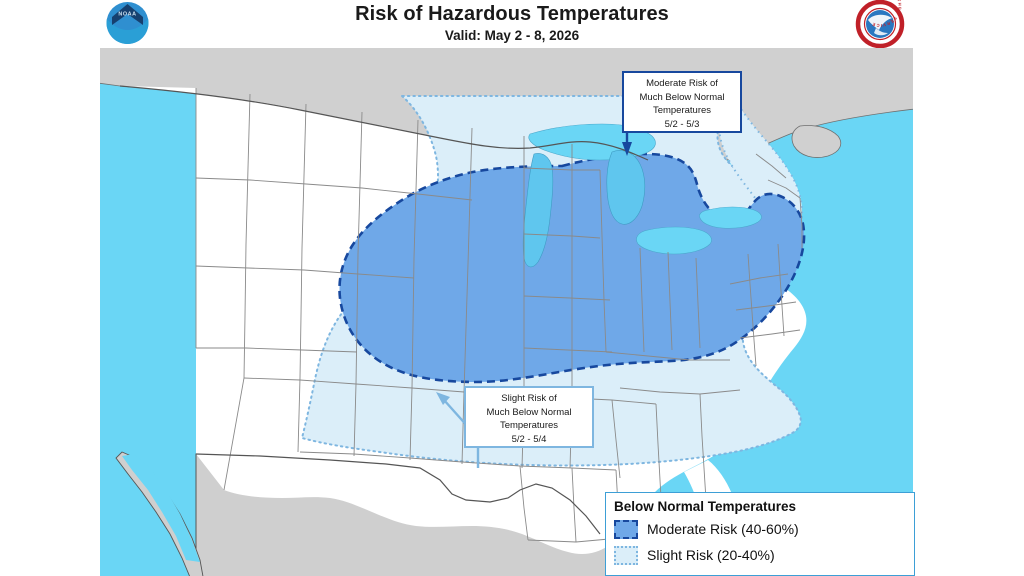  What do you see at coordinates (127, 15) in the screenshot?
I see `noaa-logo-label: NOAA` at bounding box center [127, 15].